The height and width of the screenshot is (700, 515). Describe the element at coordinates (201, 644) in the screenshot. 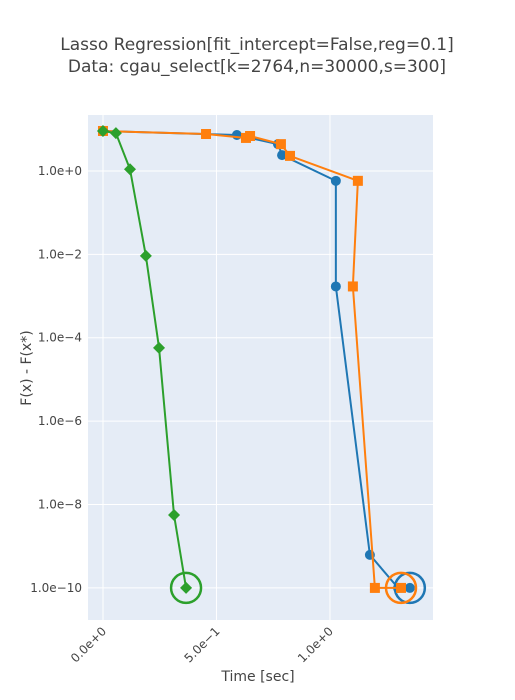

I see `x-tick-label: 5.0e−1` at that location.